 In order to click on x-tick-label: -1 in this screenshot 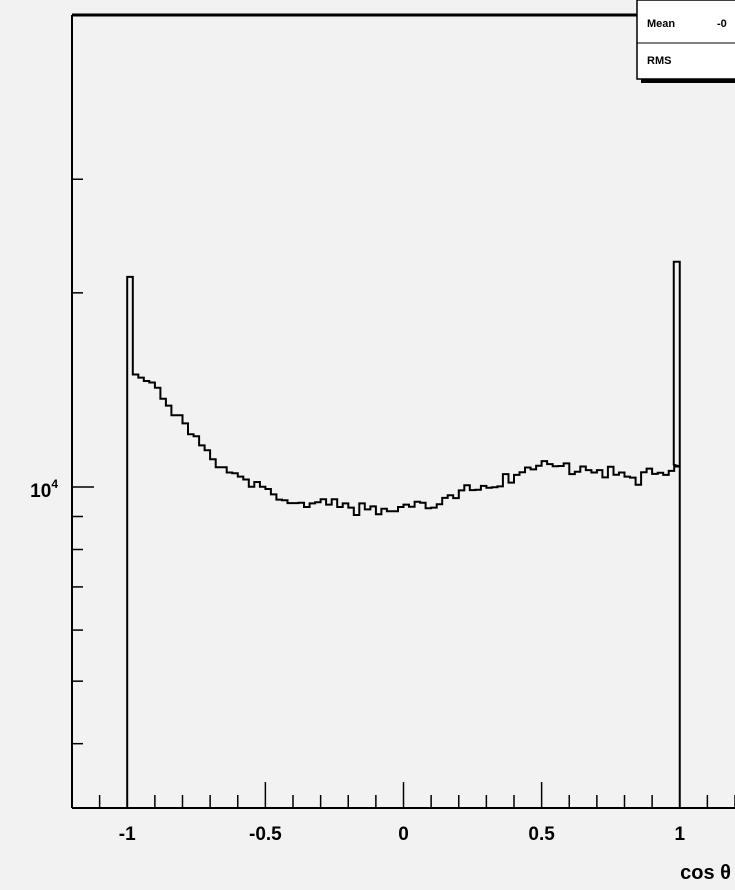, I will do `click(127, 834)`.